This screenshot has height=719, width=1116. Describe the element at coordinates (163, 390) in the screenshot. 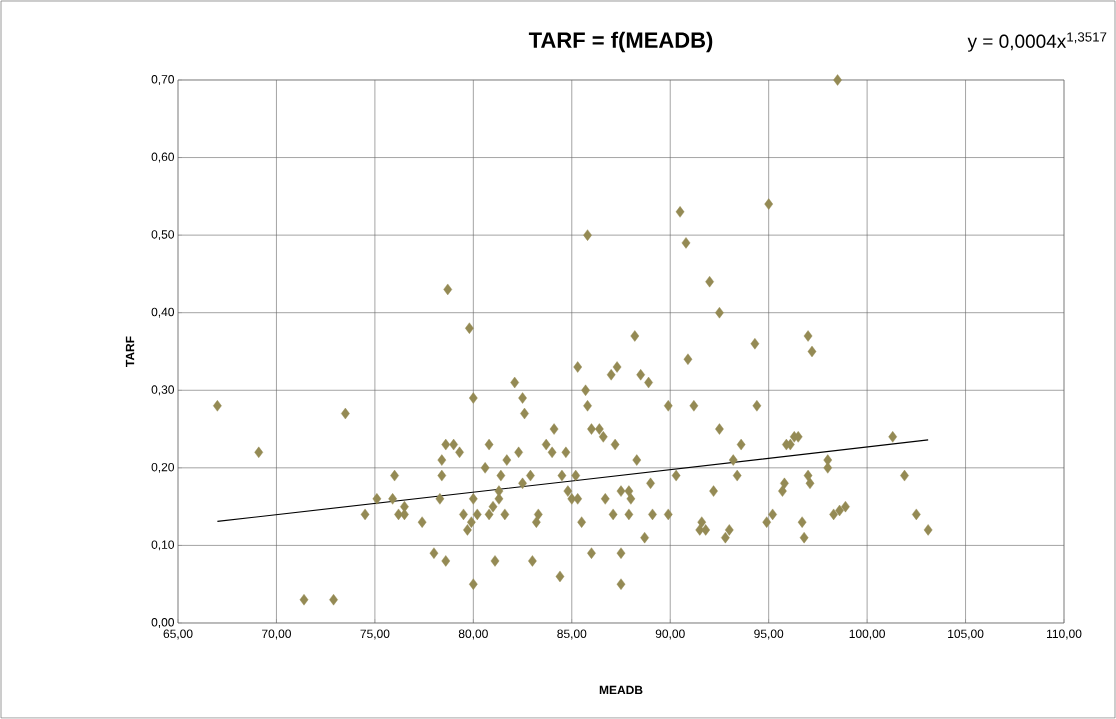

I see `y-tick-label: 0,30` at that location.